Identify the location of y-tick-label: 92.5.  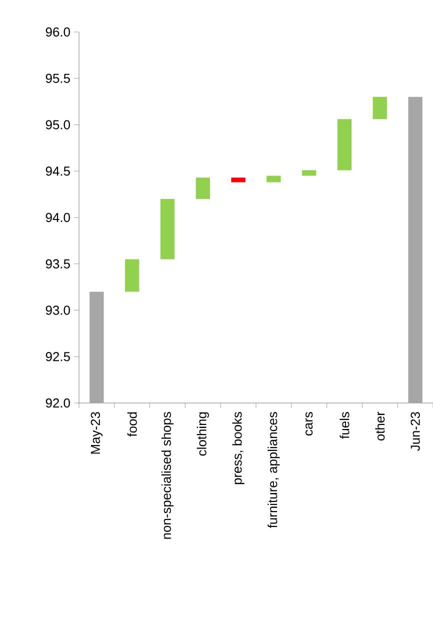
(58, 357).